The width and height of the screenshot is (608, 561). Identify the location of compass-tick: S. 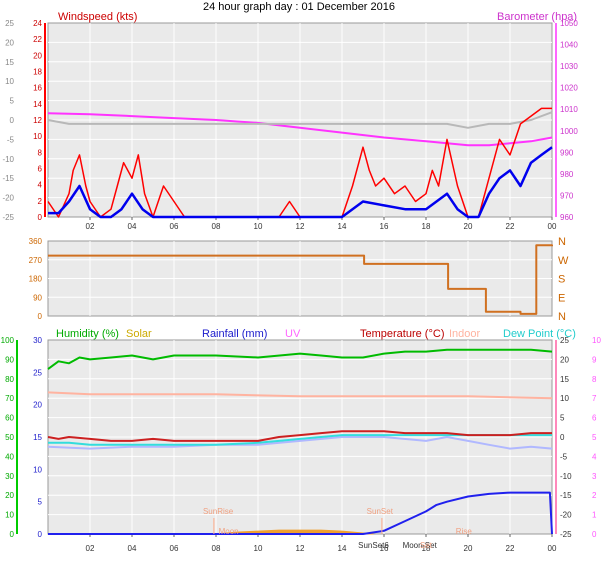
(561, 280).